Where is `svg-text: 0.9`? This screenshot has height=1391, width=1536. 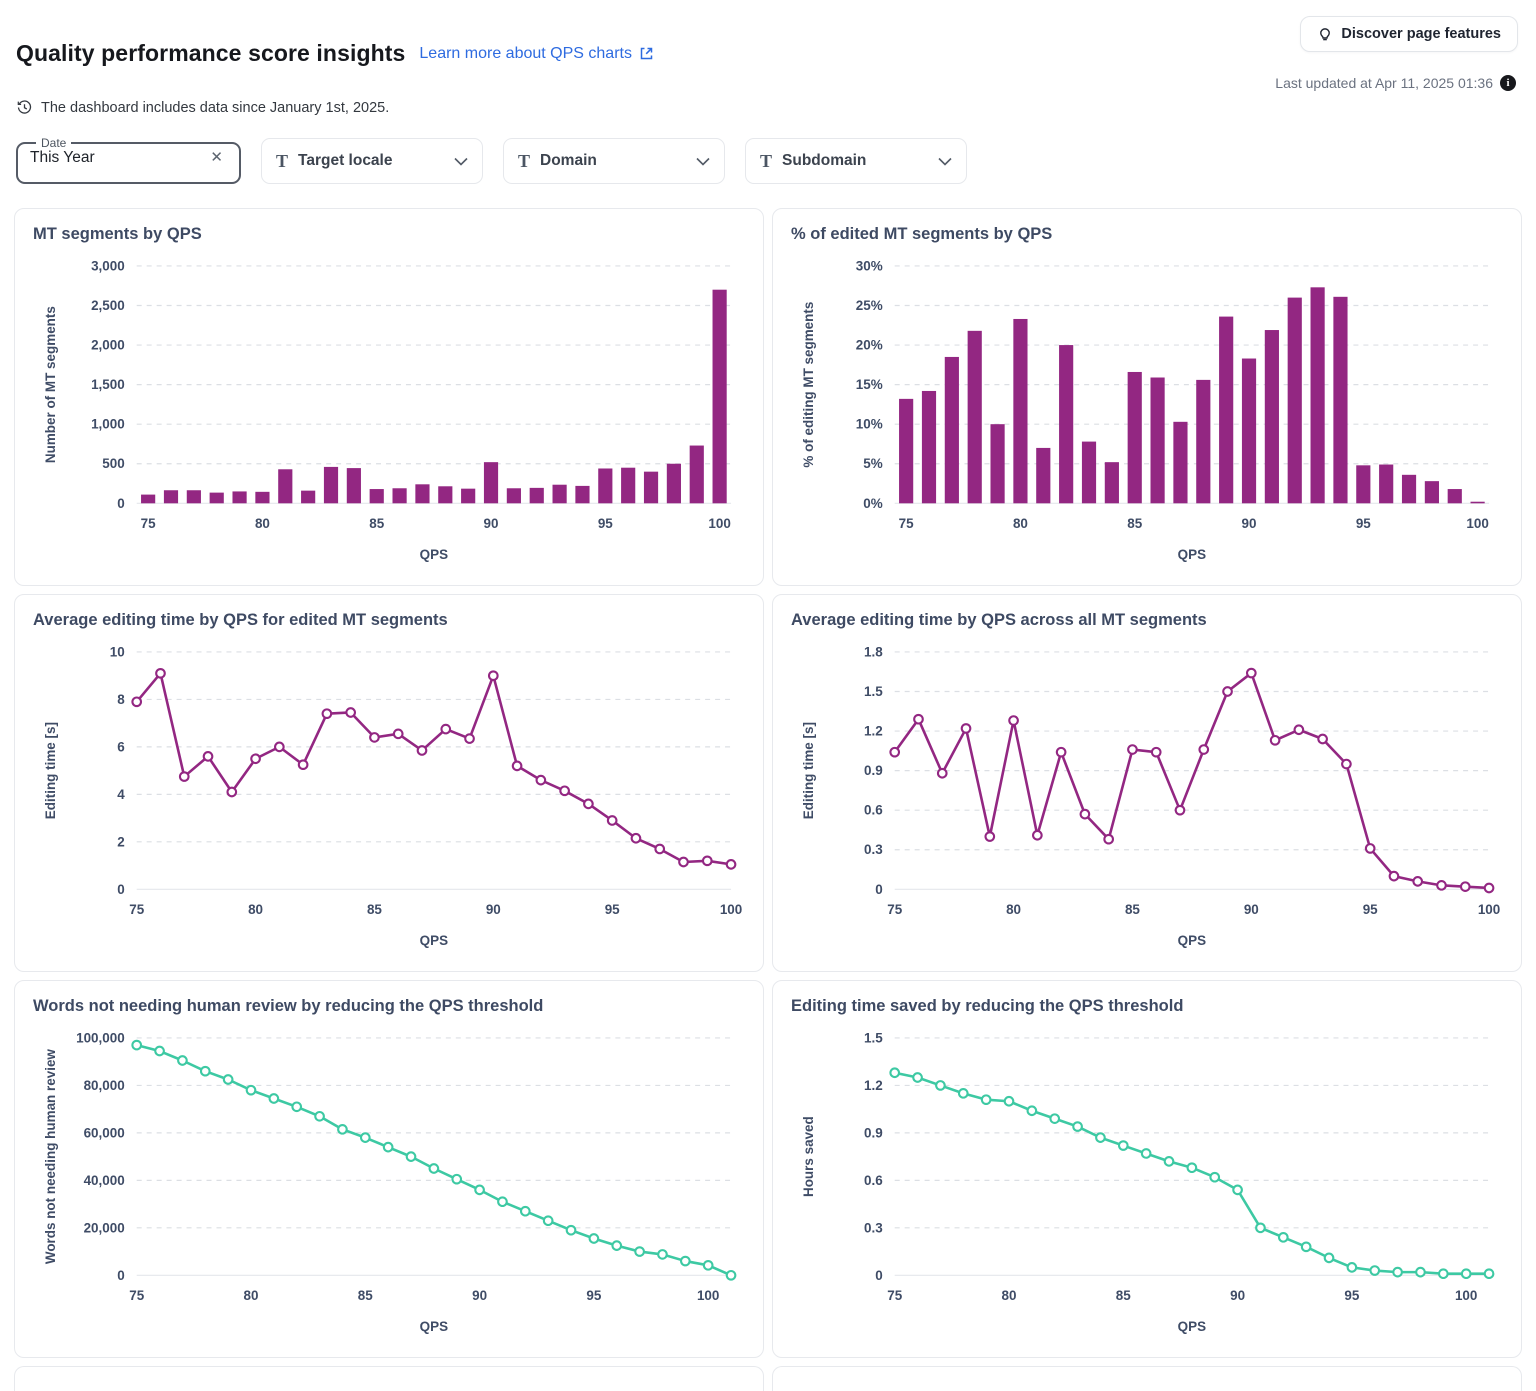 svg-text: 0.9 is located at coordinates (873, 770).